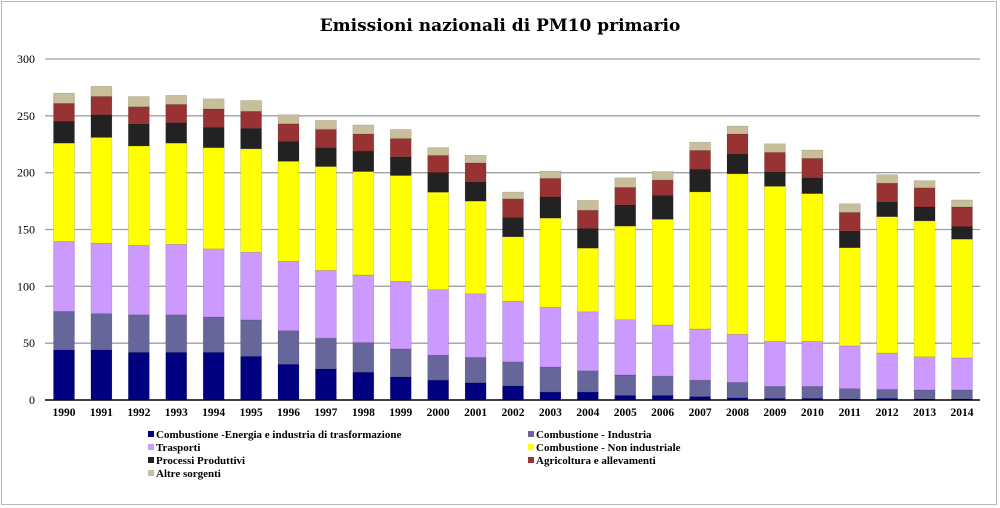 This screenshot has height=508, width=1000. What do you see at coordinates (32, 400) in the screenshot?
I see `y-tick-label: 0` at bounding box center [32, 400].